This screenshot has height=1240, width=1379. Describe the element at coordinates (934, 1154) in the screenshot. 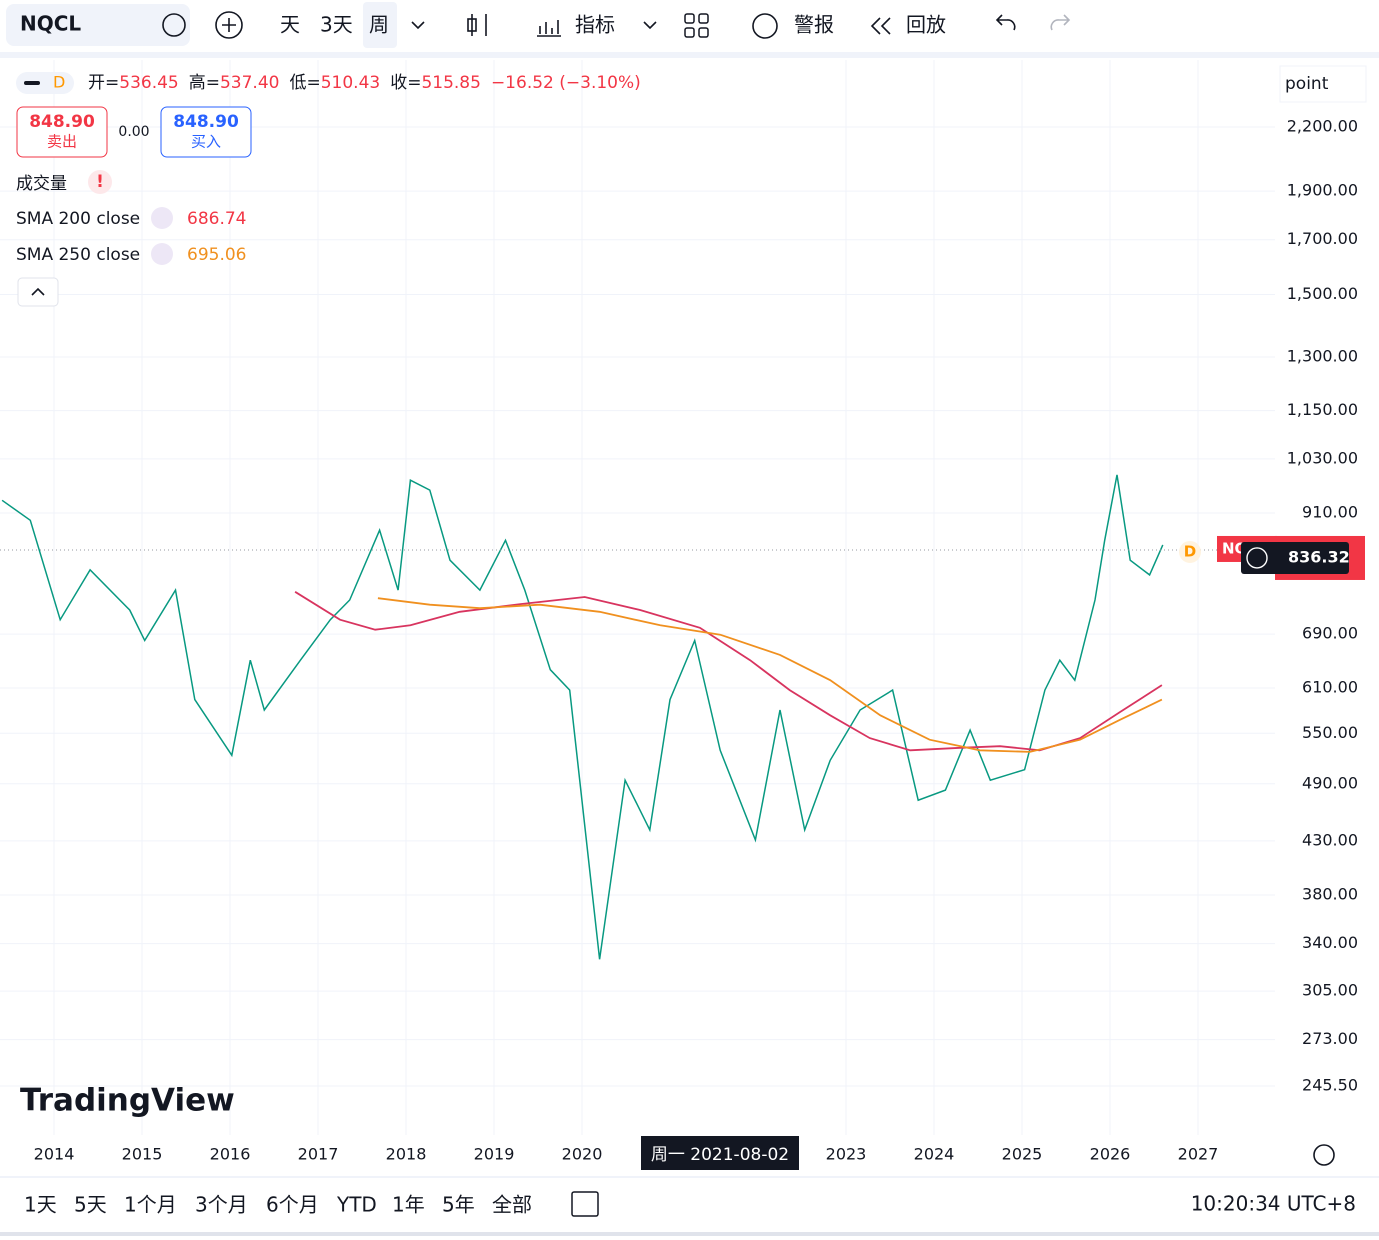

I see `x-tick-label: 2024` at that location.